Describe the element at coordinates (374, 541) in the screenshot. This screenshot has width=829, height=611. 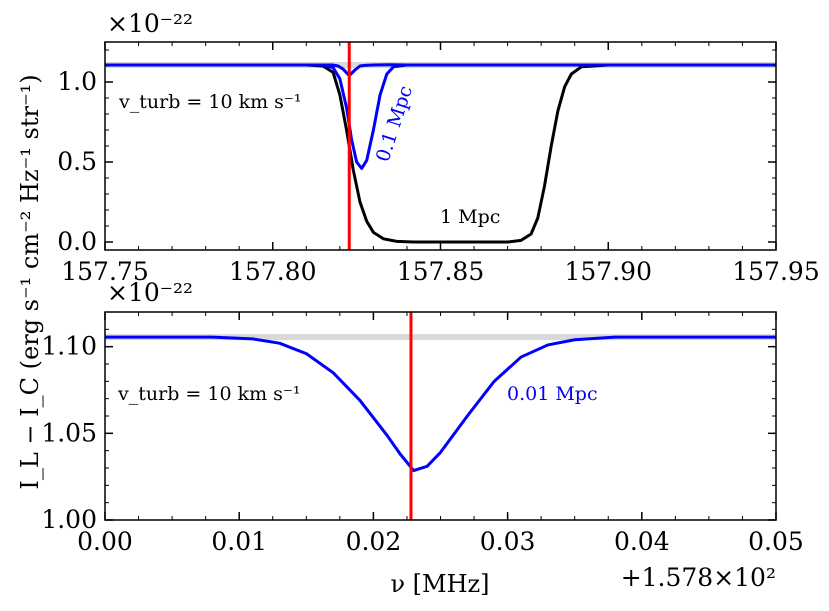
I see `bottom-x-tick-label: 0.02` at that location.